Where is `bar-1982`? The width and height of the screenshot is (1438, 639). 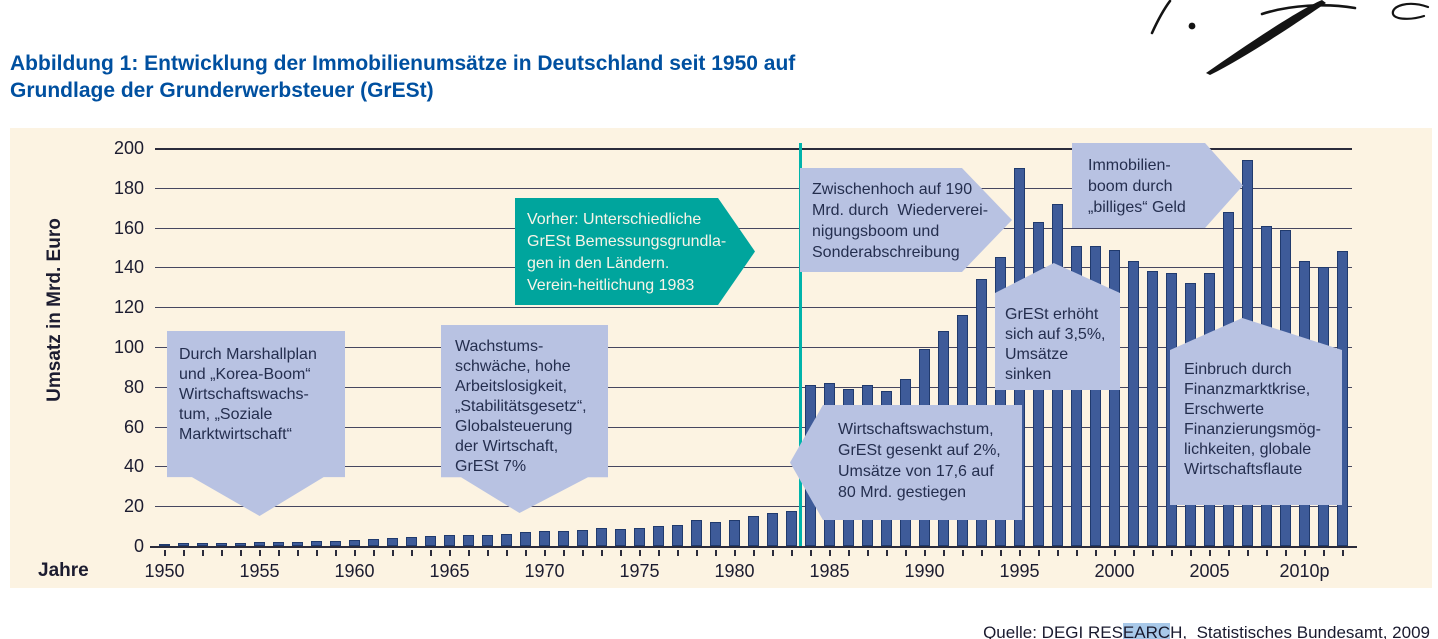
bar-1982 is located at coordinates (772, 529).